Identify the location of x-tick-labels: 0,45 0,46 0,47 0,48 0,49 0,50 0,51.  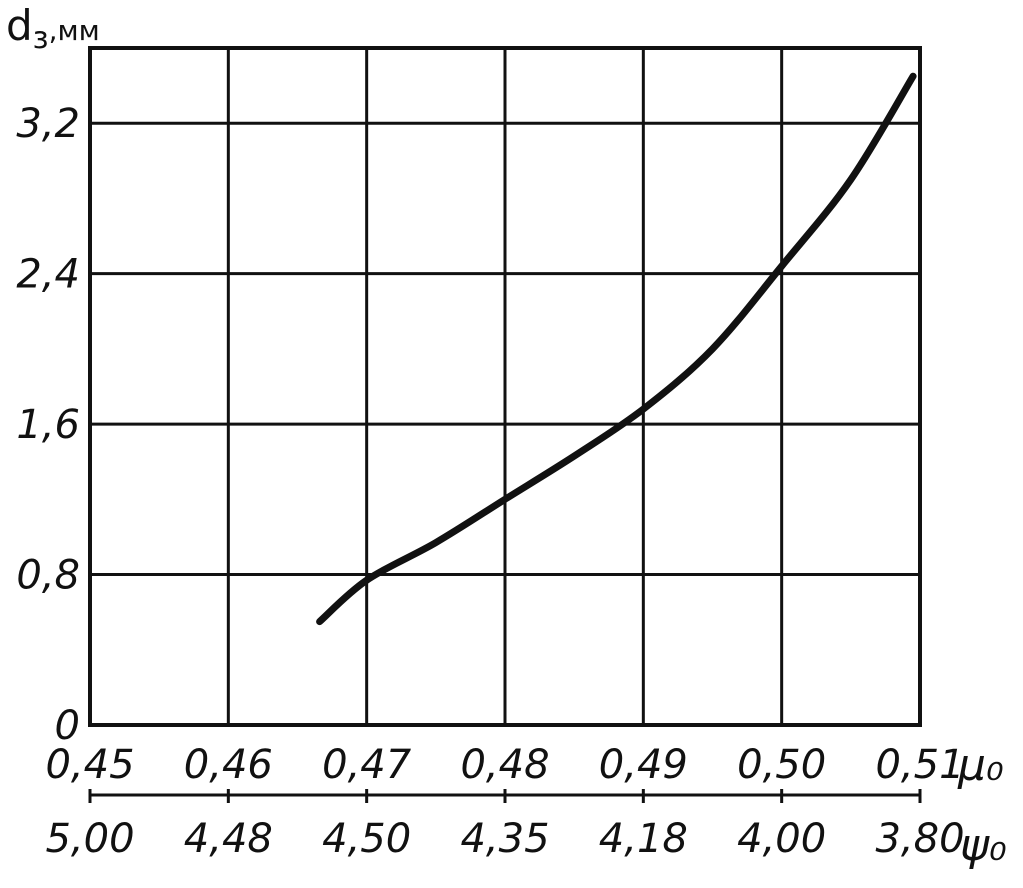
(504, 765).